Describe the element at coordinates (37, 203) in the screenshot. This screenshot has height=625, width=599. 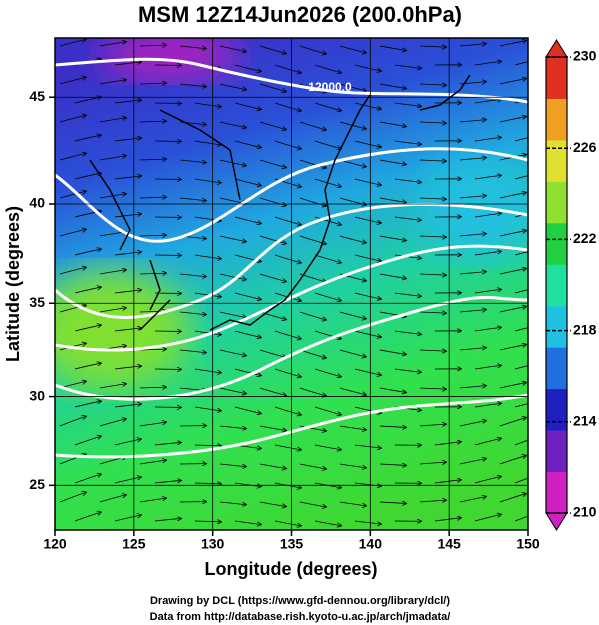
I see `y-tick-label: 40` at that location.